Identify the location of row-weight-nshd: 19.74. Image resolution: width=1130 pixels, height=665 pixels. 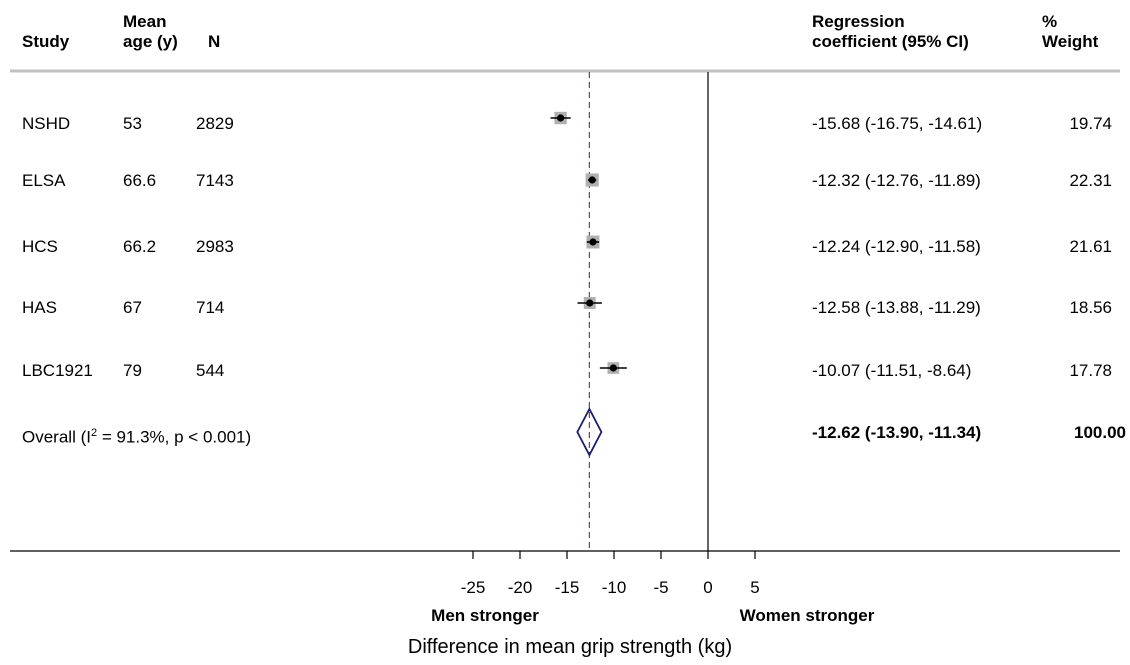
(1090, 123).